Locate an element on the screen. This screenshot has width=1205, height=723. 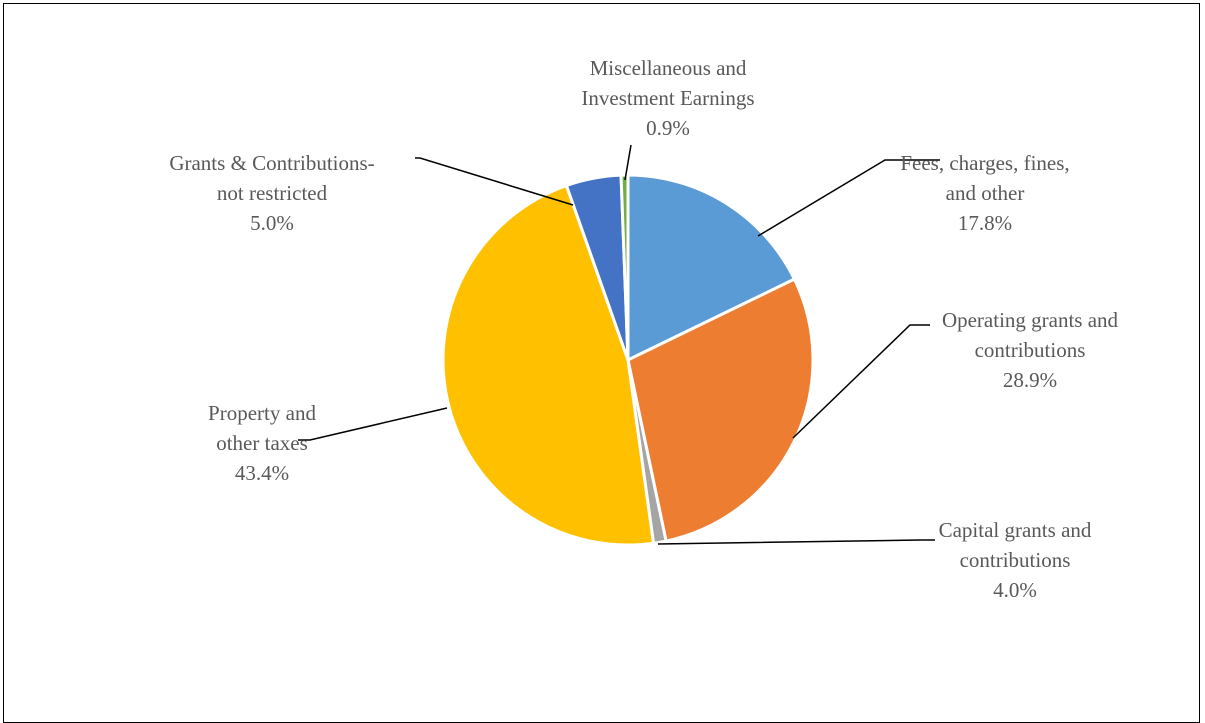
slice-name-label: other taxes is located at coordinates (262, 443).